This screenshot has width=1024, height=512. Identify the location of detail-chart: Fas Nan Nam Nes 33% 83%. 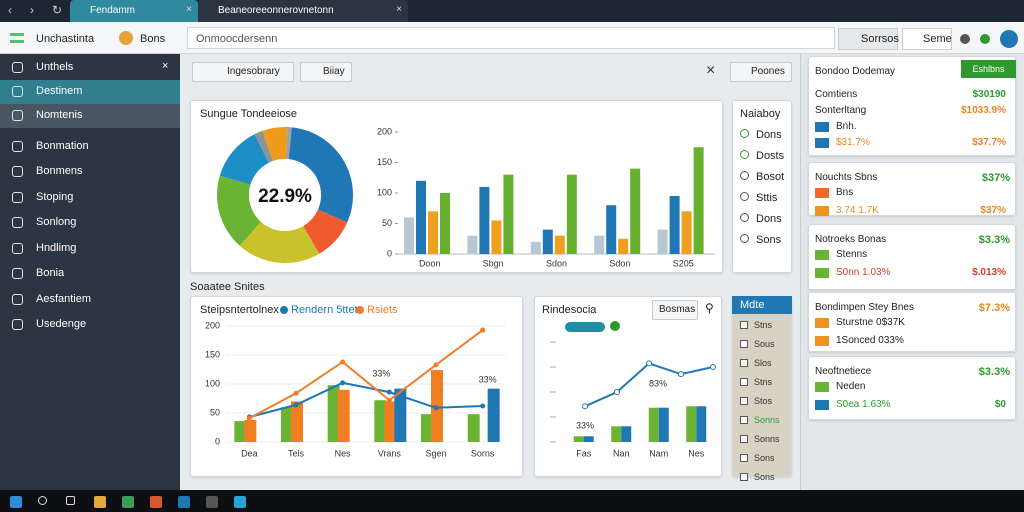
(633, 399).